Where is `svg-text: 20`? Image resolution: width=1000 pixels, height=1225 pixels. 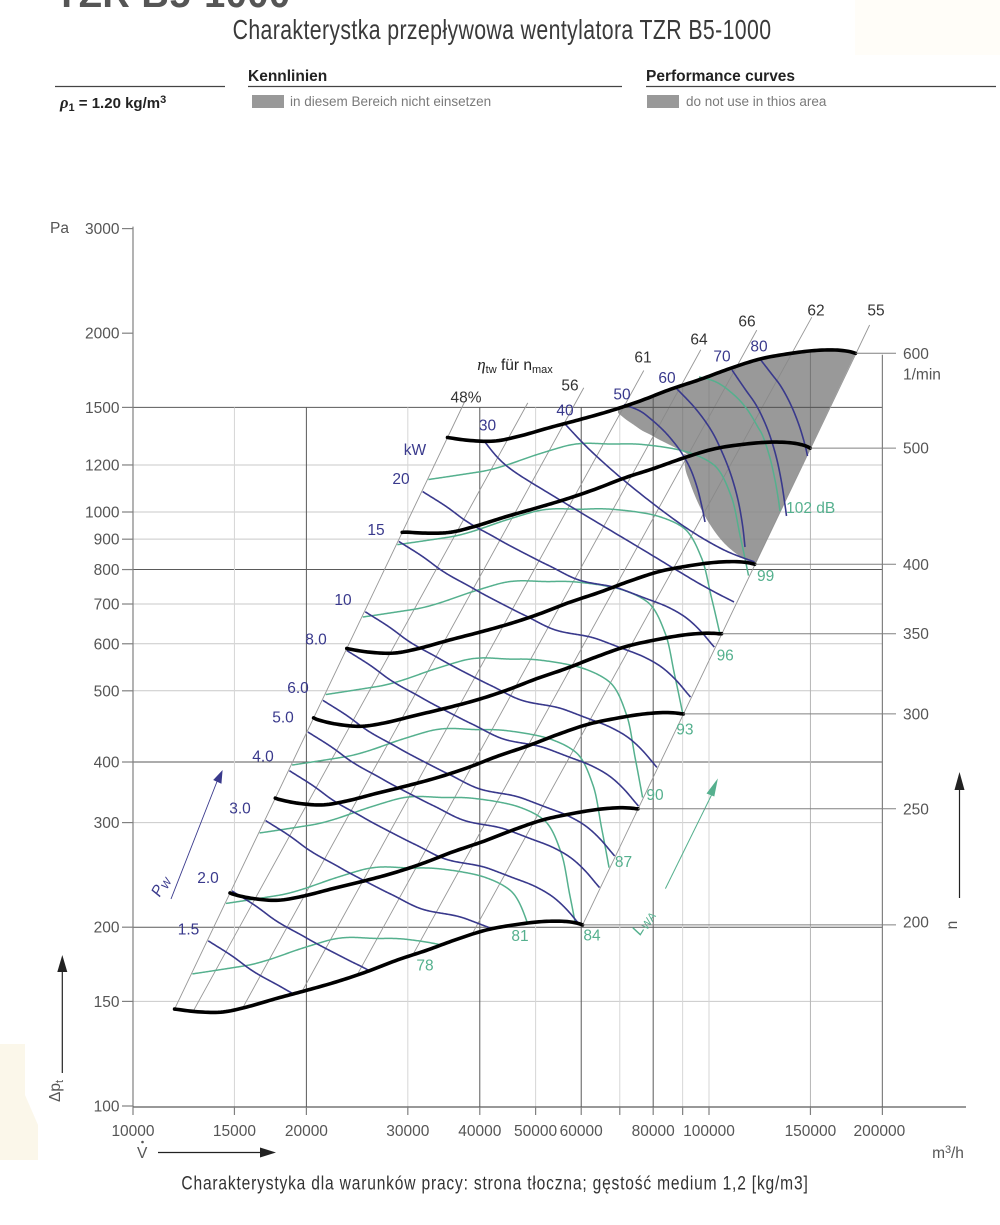
svg-text: 20 is located at coordinates (401, 479).